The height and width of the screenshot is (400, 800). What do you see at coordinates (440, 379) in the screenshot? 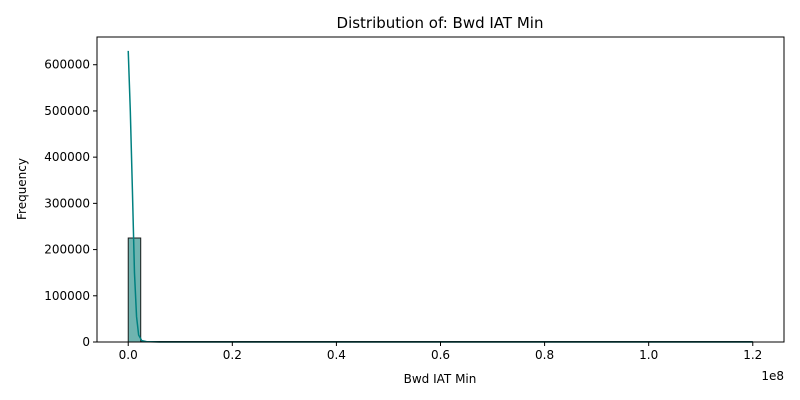
I see `x-axis-label: Bwd IAT Min` at bounding box center [440, 379].